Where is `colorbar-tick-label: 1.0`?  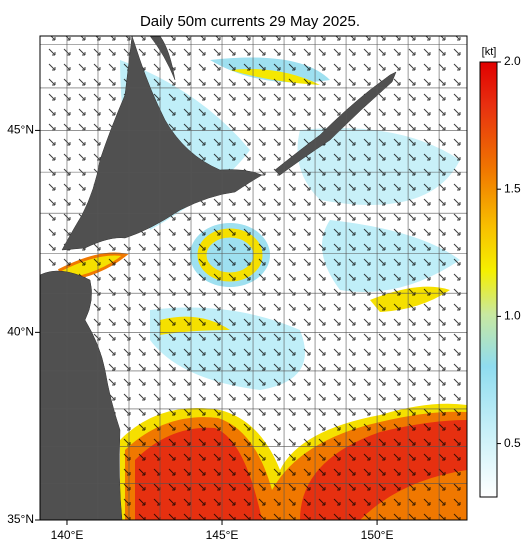
colorbar-tick-label: 1.0 is located at coordinates (512, 316).